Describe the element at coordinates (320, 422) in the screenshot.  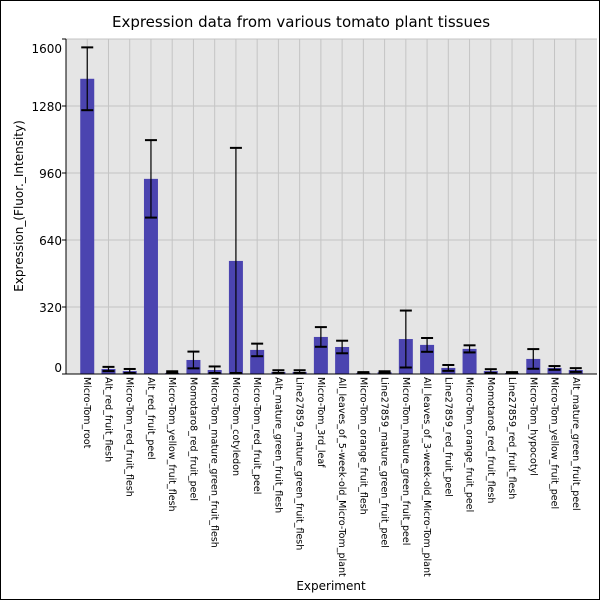
I see `x-tick-label: Micro-Tom_3rd_leaf` at that location.